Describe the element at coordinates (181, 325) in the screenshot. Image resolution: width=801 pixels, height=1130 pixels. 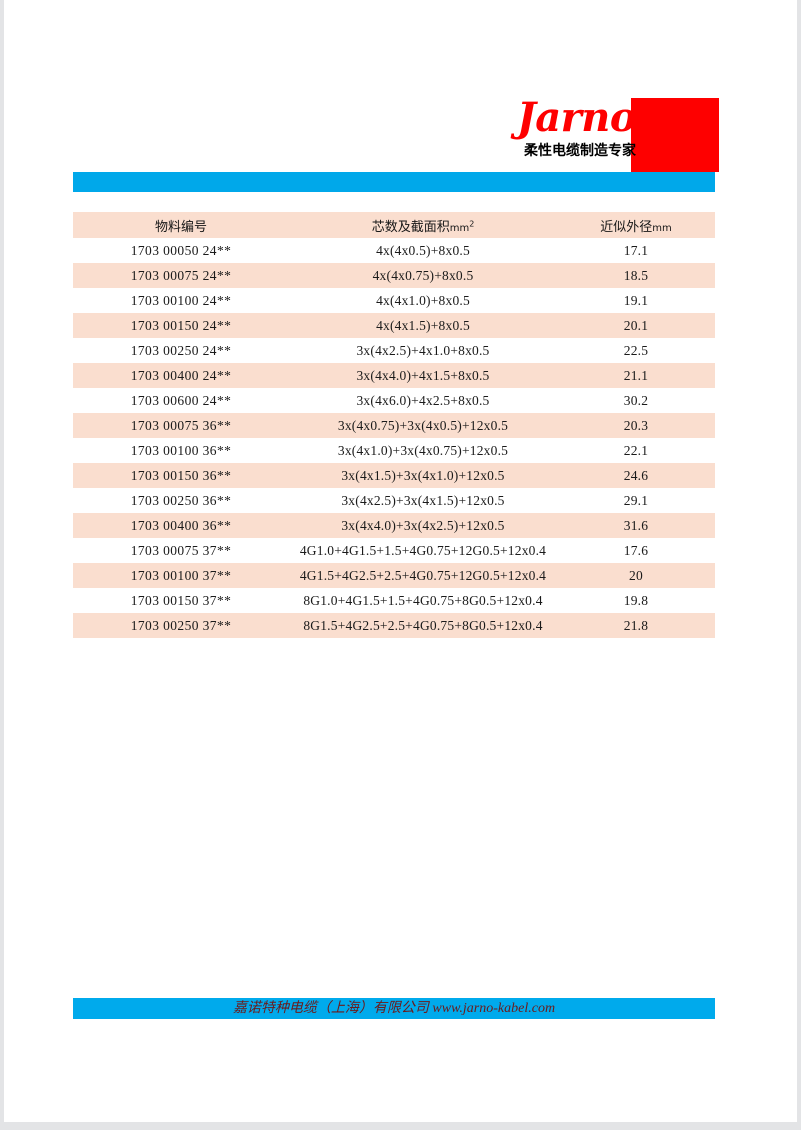
I see `cell-material-code: 1703 00150 24**` at that location.